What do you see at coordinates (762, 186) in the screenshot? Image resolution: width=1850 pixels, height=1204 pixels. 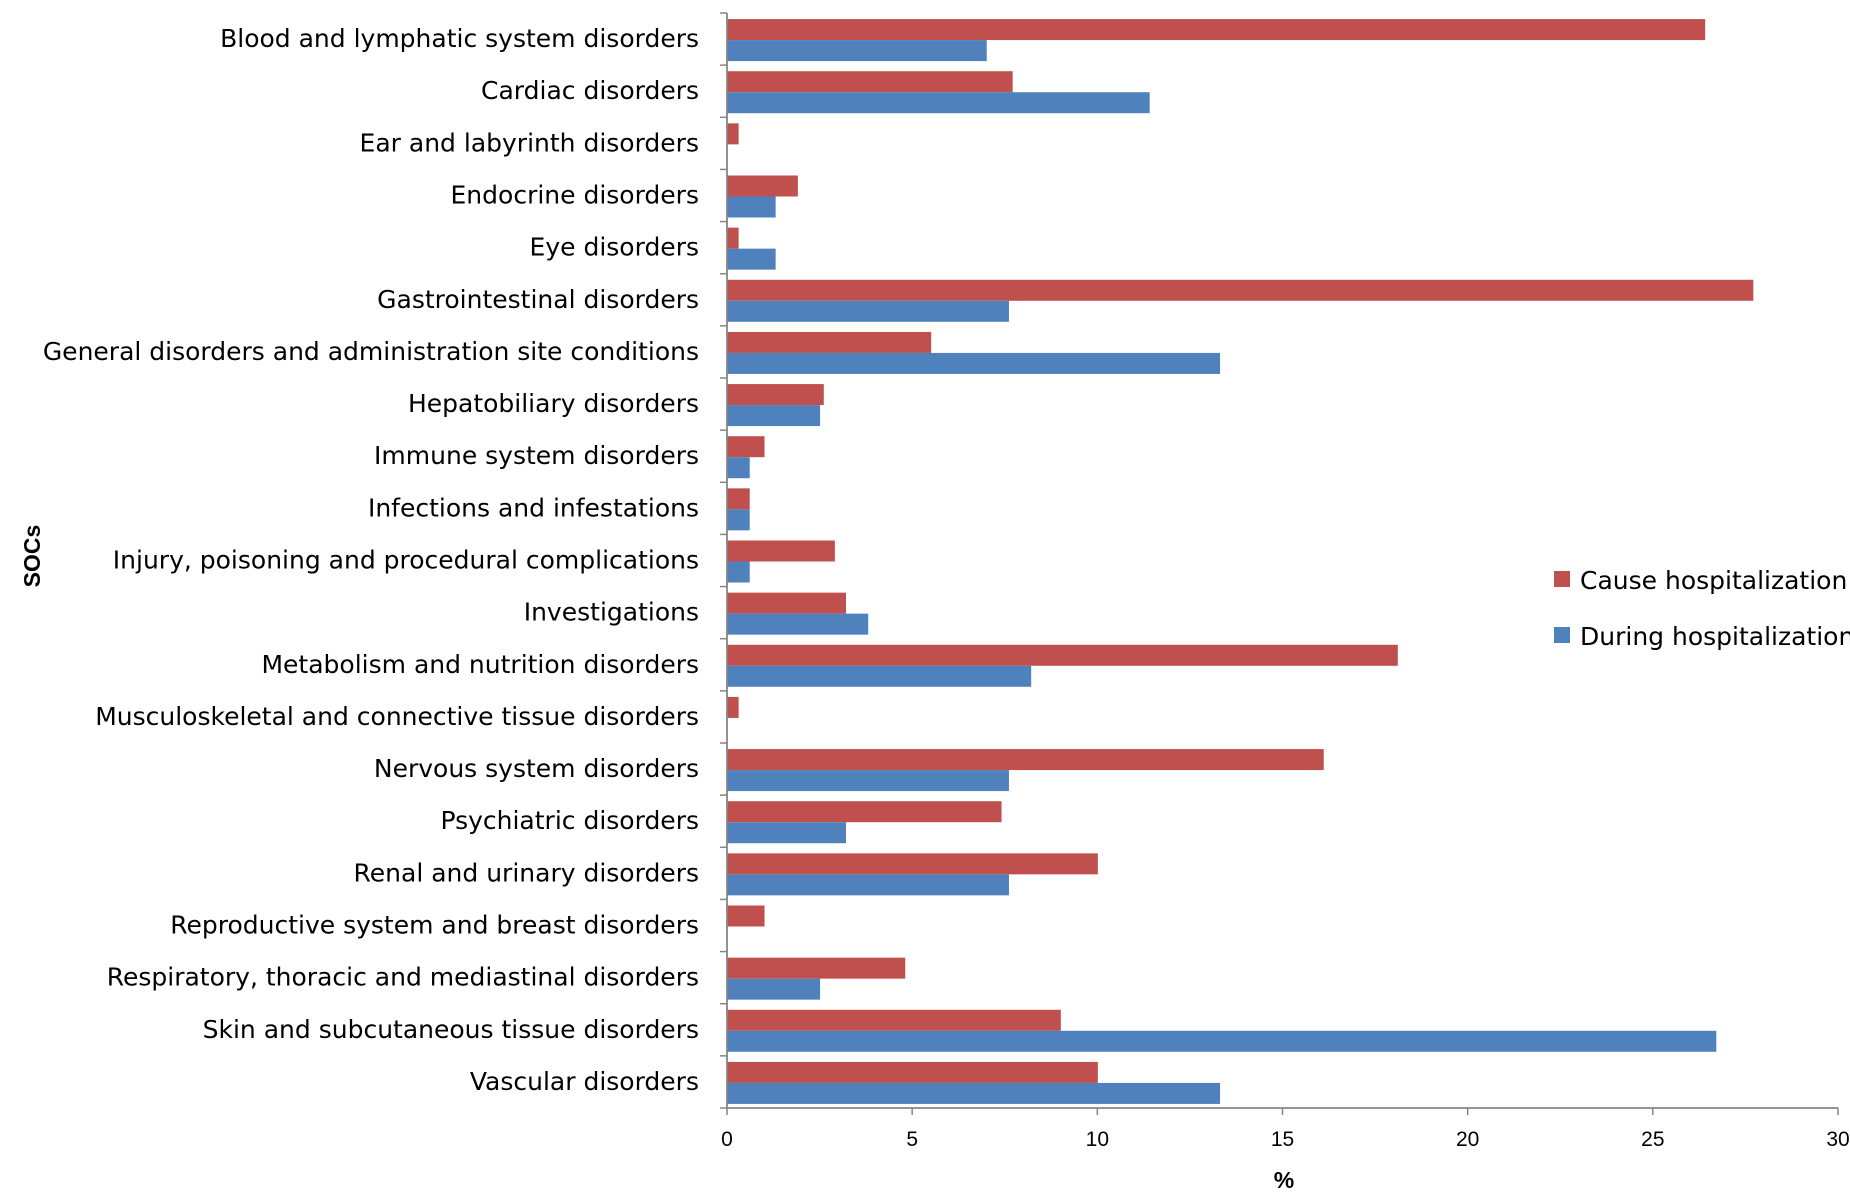 I see `bar-cause-hospitalization-endocrine-disorders` at bounding box center [762, 186].